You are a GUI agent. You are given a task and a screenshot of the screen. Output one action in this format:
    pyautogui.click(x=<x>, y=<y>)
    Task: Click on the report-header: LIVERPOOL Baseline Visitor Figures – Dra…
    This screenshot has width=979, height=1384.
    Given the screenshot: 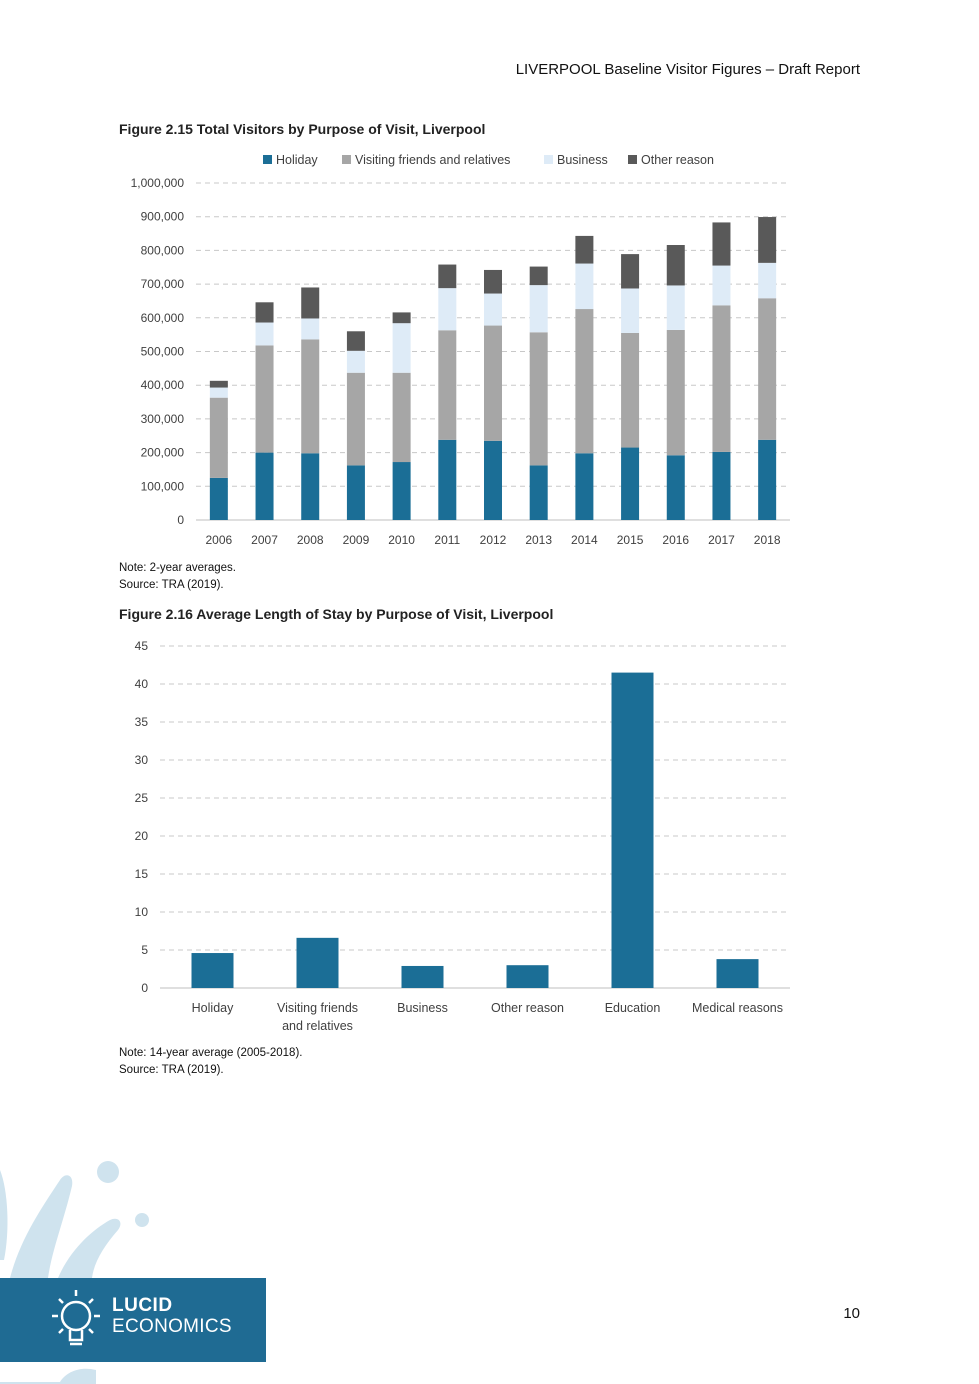 What is the action you would take?
    pyautogui.click(x=687, y=69)
    